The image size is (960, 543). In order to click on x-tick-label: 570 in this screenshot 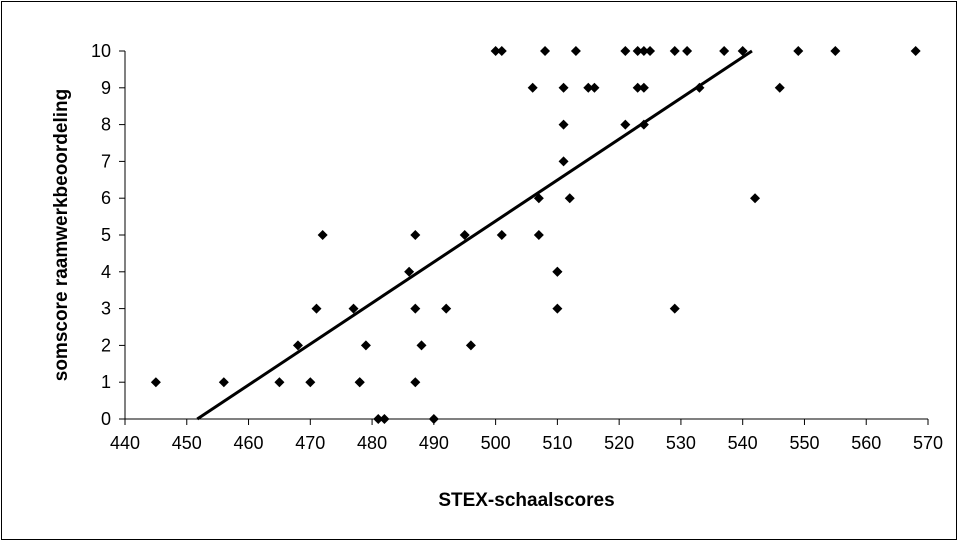, I will do `click(928, 443)`.